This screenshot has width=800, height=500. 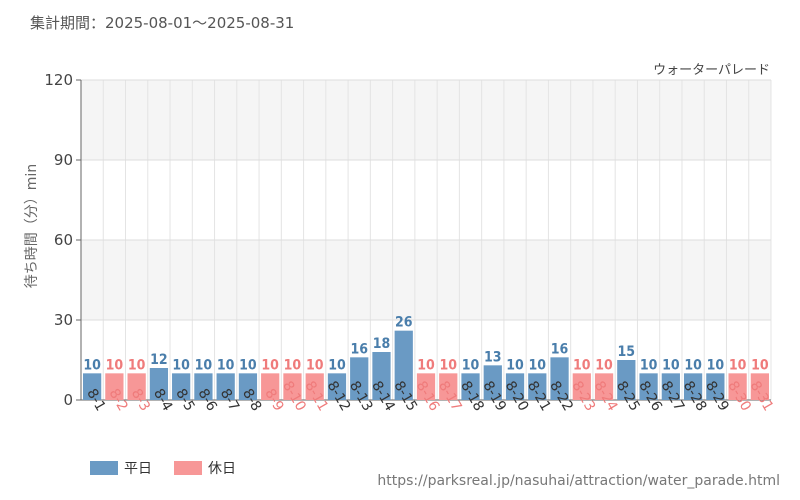 I want to click on data-label: 15, so click(x=627, y=352).